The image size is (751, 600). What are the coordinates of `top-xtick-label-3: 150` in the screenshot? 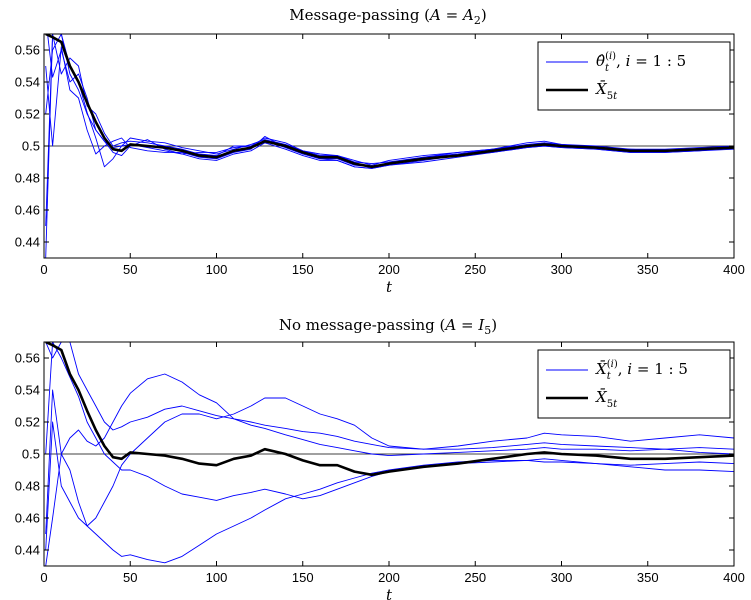 It's located at (303, 269).